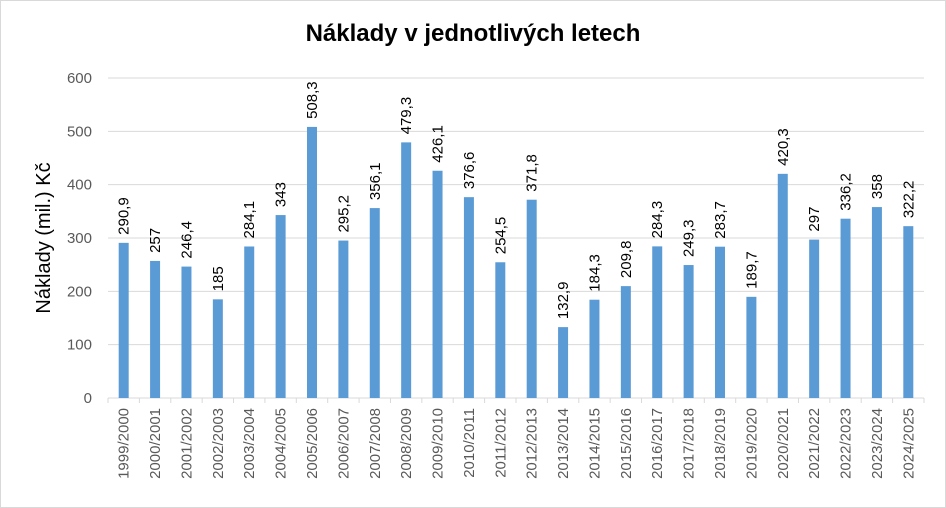  What do you see at coordinates (751, 443) in the screenshot?
I see `x-tick-label: 2019/2020` at bounding box center [751, 443].